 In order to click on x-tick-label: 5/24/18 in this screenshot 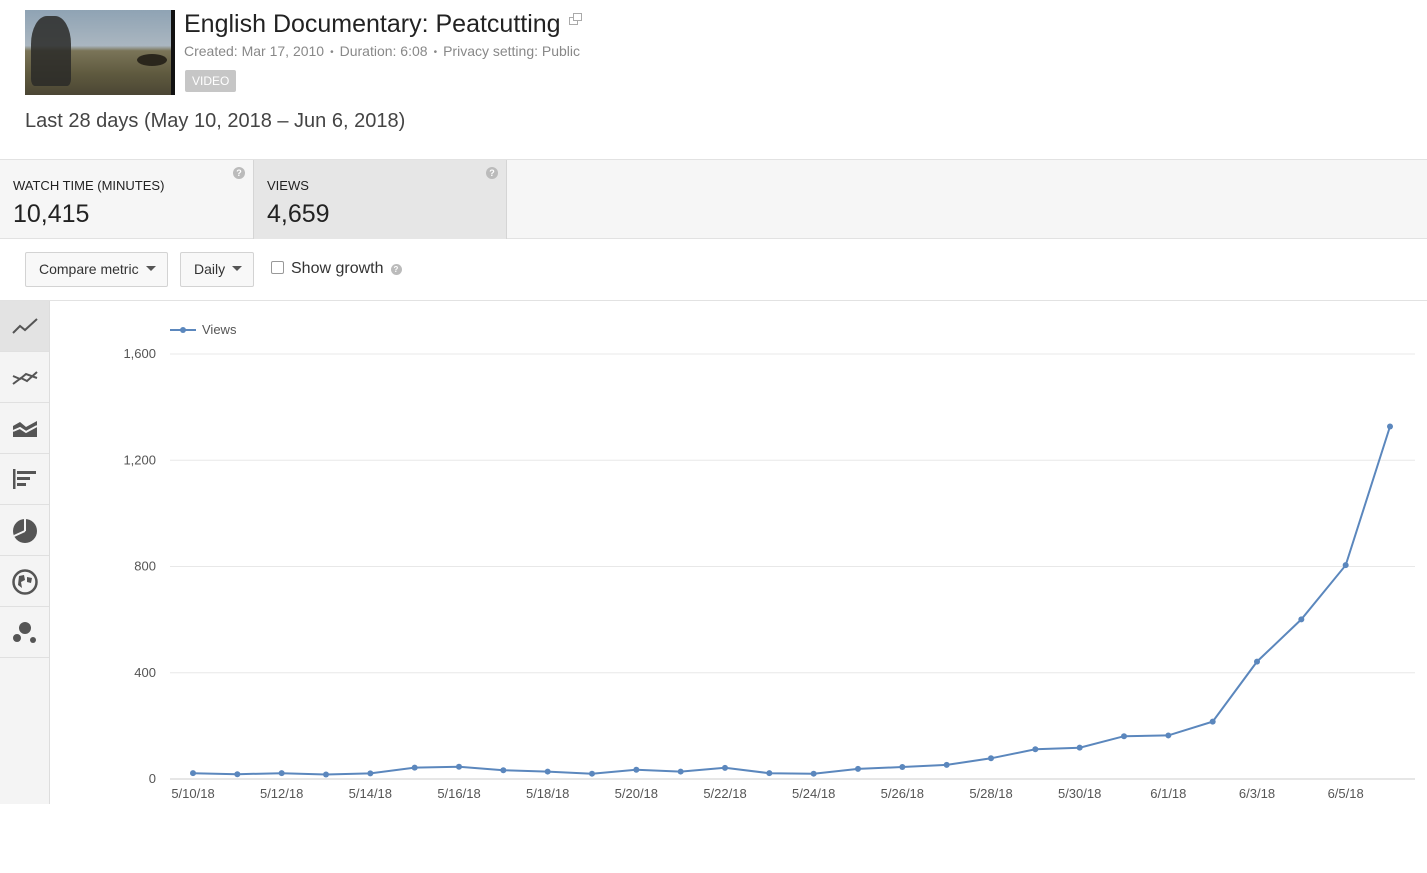, I will do `click(813, 793)`.